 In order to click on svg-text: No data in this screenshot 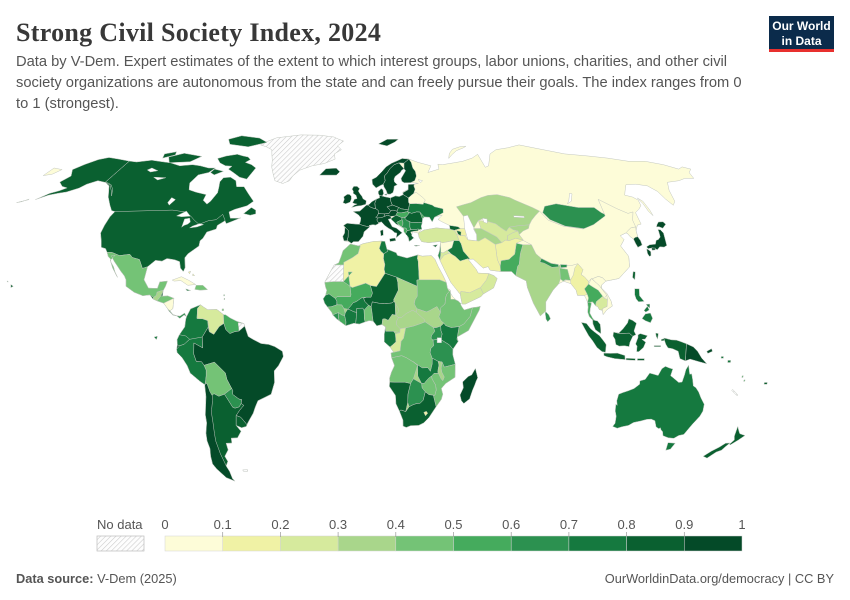, I will do `click(120, 524)`.